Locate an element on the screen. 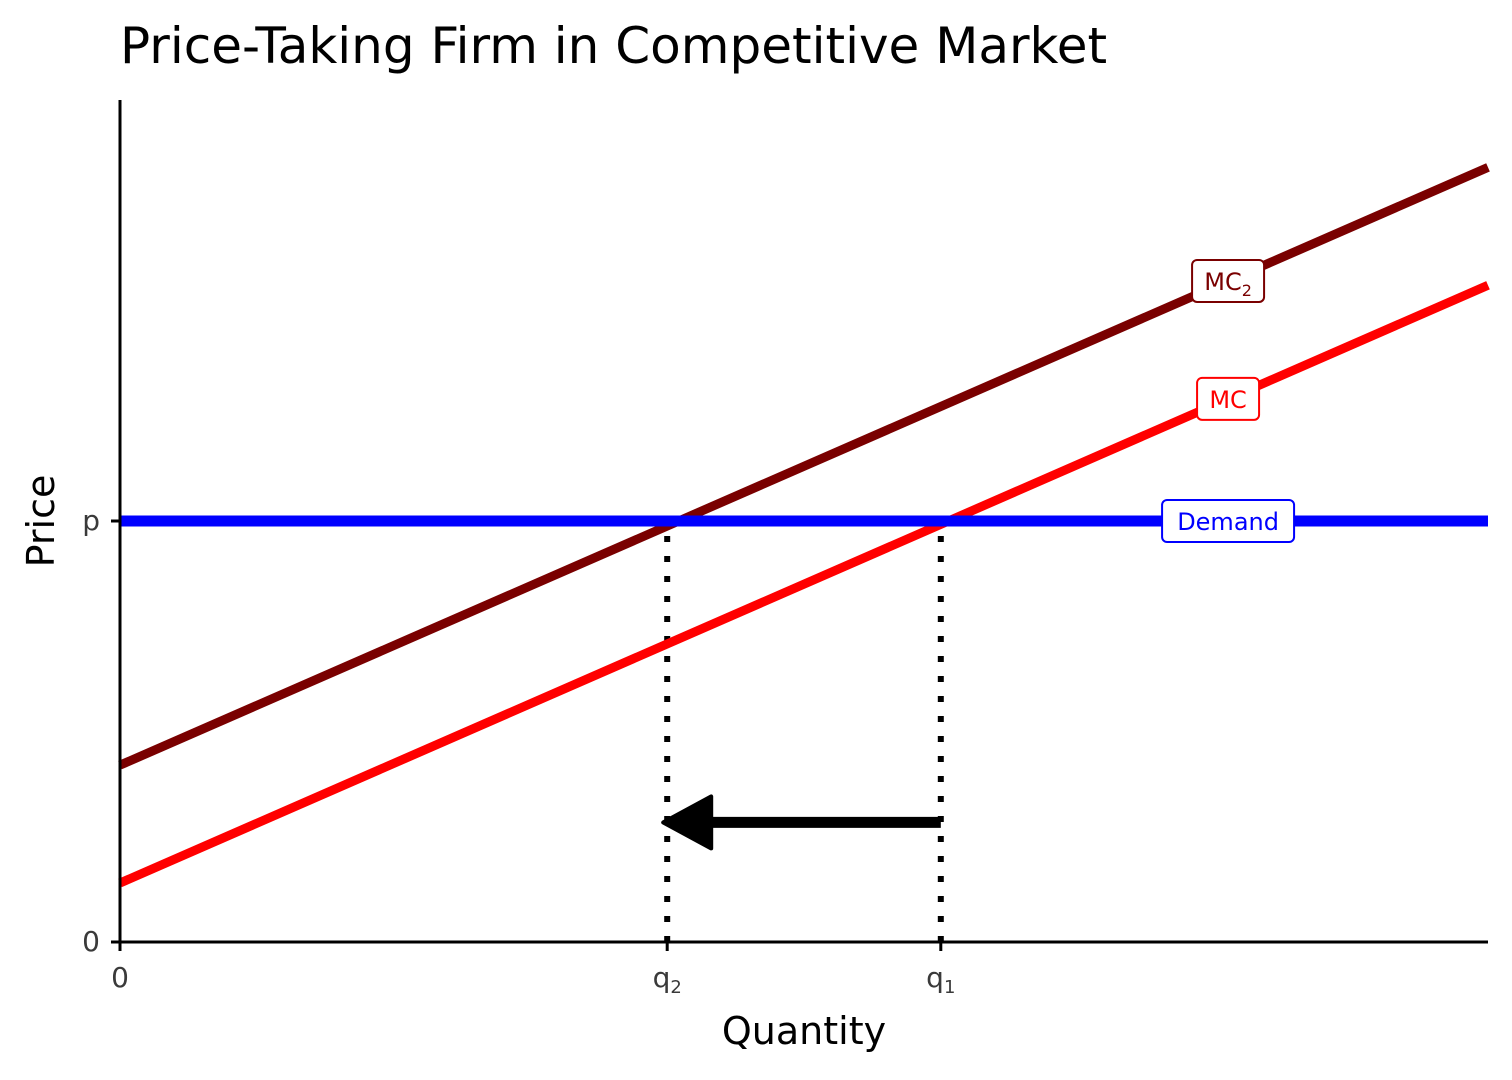 This screenshot has width=1512, height=1080. x-axis-title: Quantity is located at coordinates (804, 1031).